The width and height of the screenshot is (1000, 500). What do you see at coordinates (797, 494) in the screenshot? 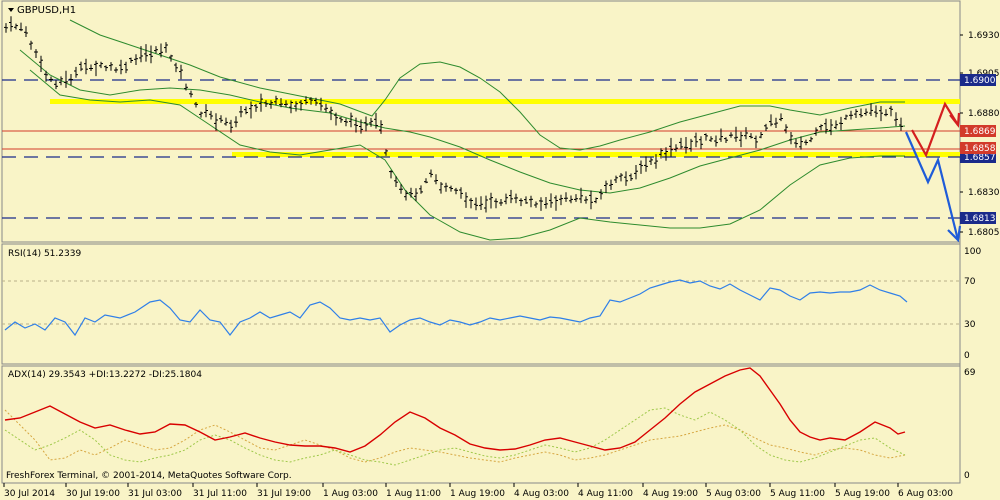
I see `time-tick-label: 5 Aug 11:00` at bounding box center [797, 494].